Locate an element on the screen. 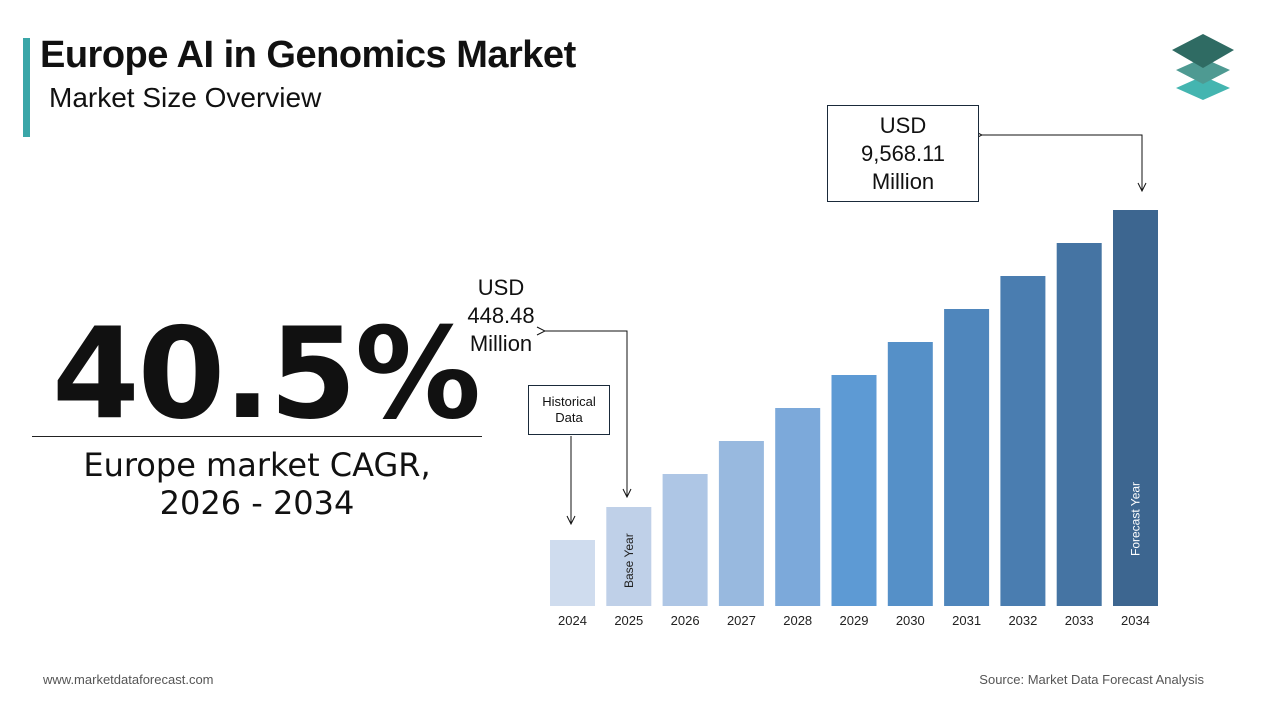 The width and height of the screenshot is (1280, 720). x-tick-label: 2028 is located at coordinates (797, 620).